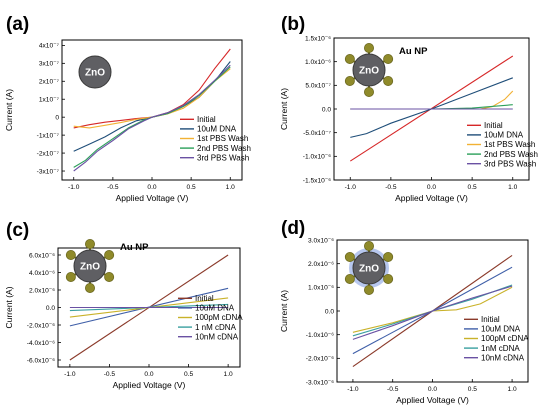 This screenshot has width=550, height=413. Describe the element at coordinates (318, 38) in the screenshot. I see `y-tick-label: 1.5x10⁻⁶` at that location.